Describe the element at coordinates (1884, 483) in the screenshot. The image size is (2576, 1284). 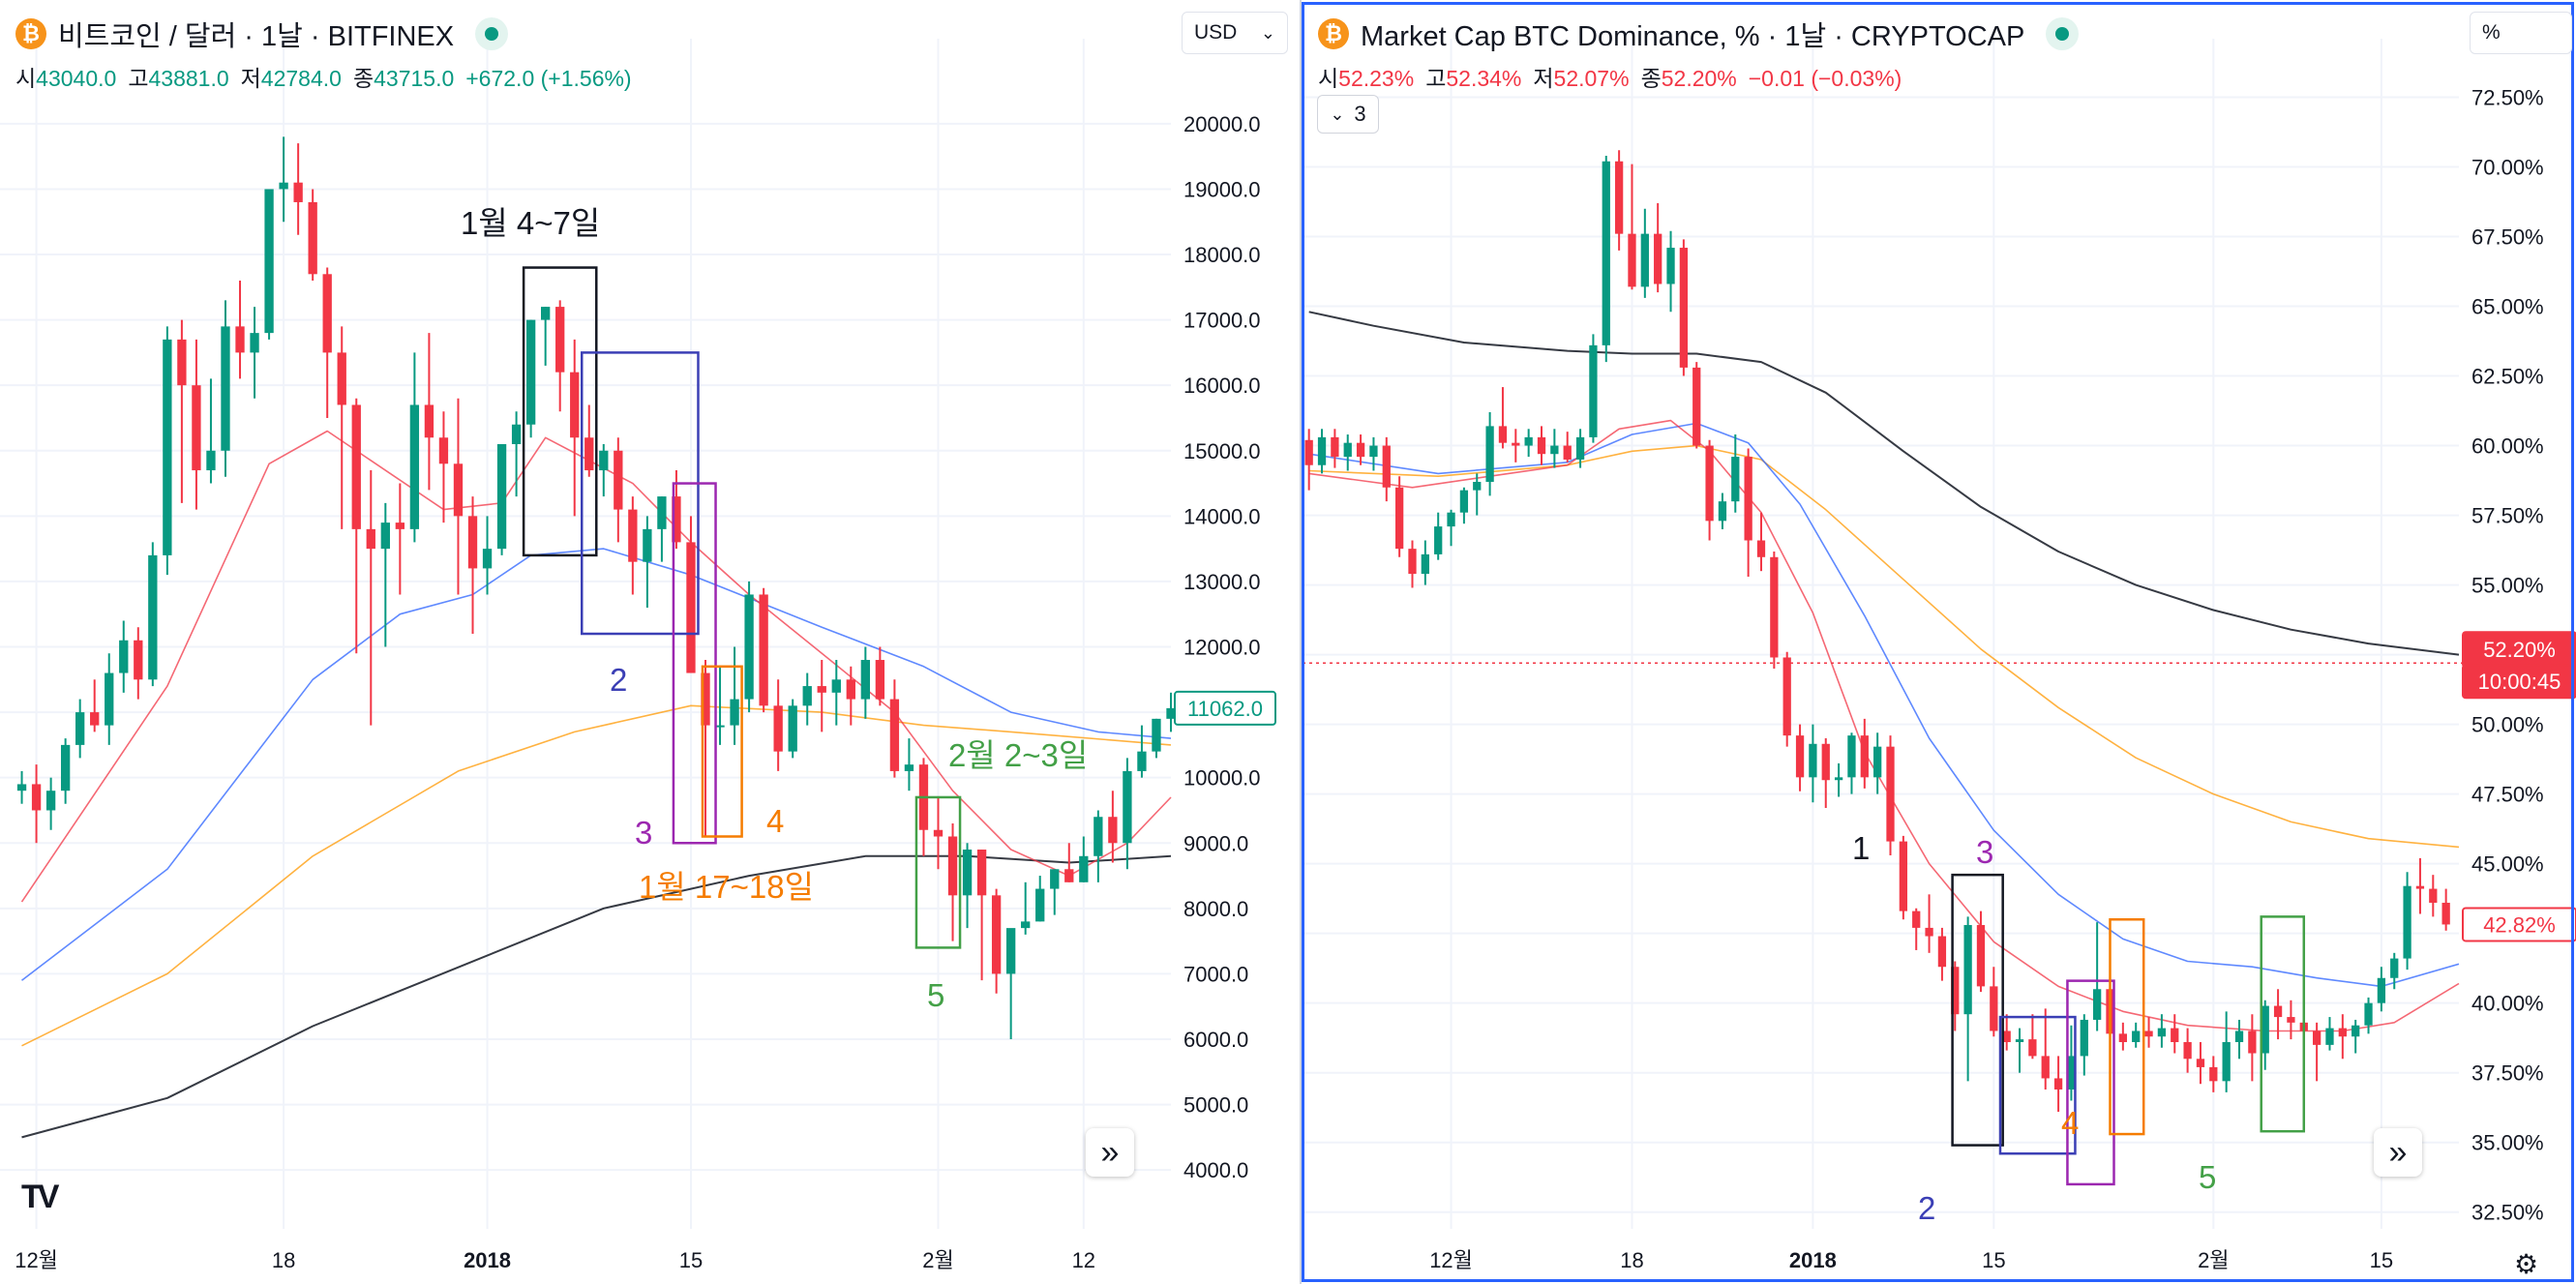
I see `moving-average-black` at that location.